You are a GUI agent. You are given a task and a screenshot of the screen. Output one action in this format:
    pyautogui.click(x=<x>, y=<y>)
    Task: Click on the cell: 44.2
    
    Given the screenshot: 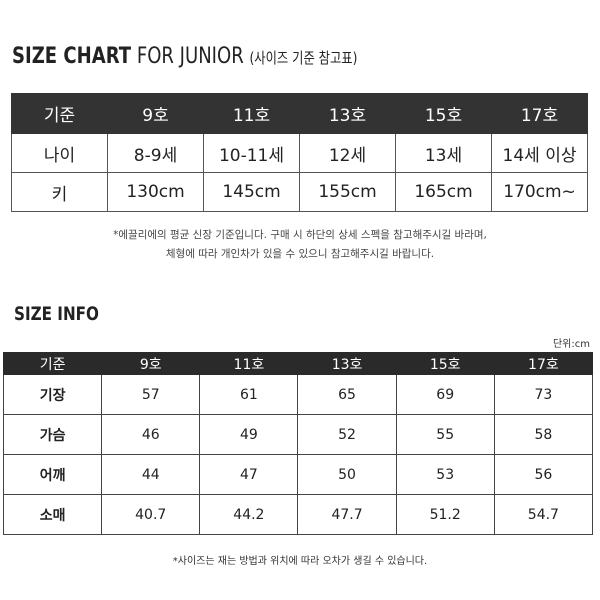 What is the action you would take?
    pyautogui.click(x=249, y=514)
    